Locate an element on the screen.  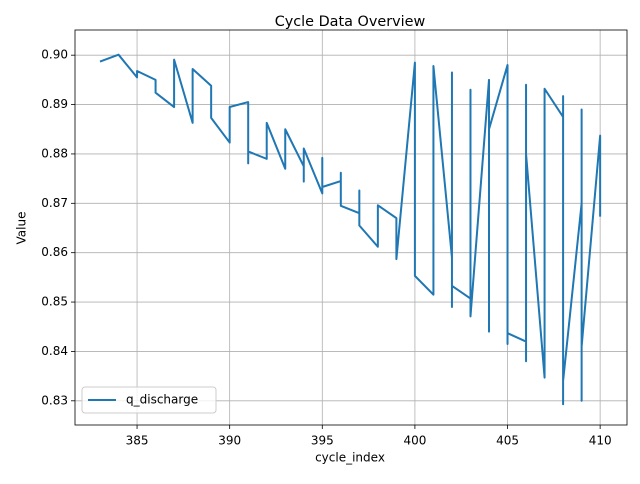
x-tick-label: 410 is located at coordinates (600, 441).